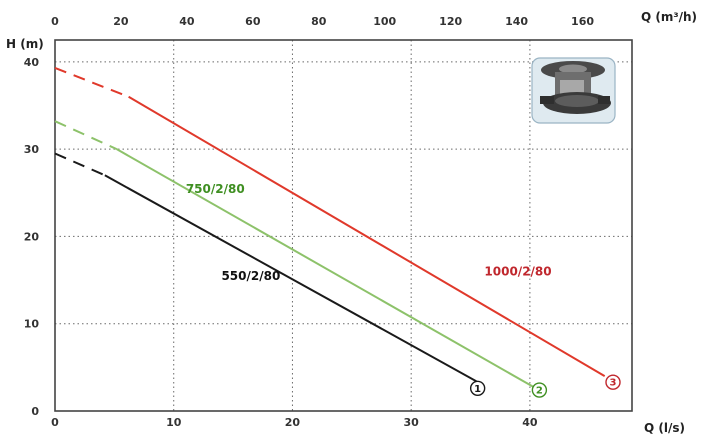 This screenshot has width=708, height=441. What do you see at coordinates (55, 422) in the screenshot?
I see `x-tick-bottom-label: 0` at bounding box center [55, 422].